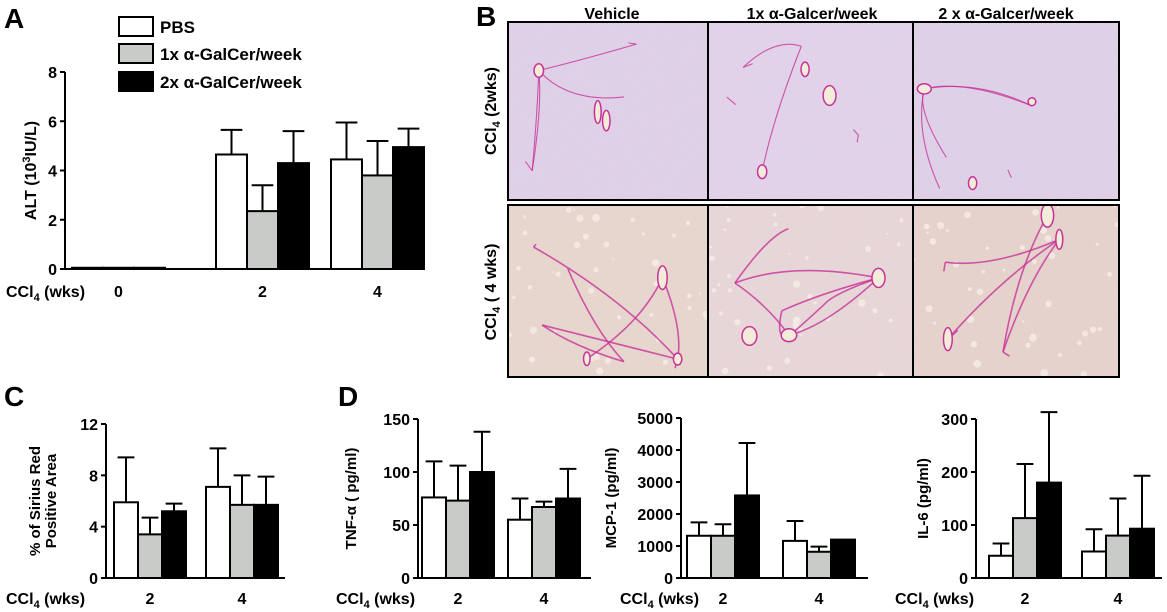 The image size is (1167, 612). I want to click on histology-column-vehicle: Vehicle, so click(611, 14).